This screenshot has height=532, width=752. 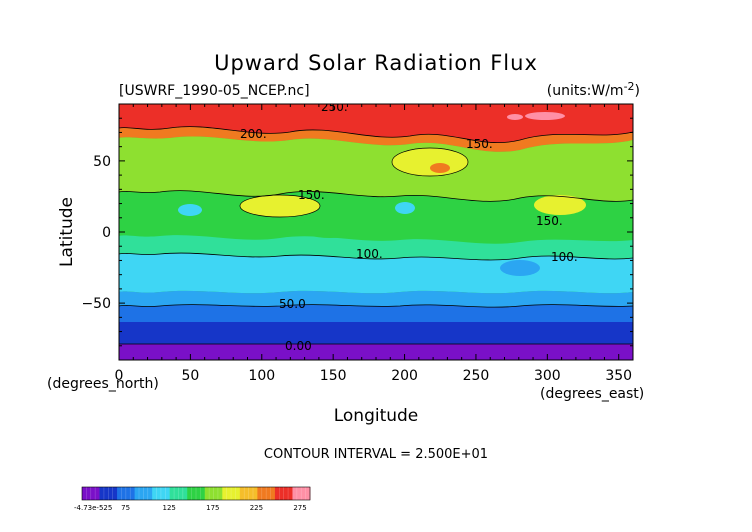 I want to click on x-units-label: (degrees_east), so click(x=592, y=394).